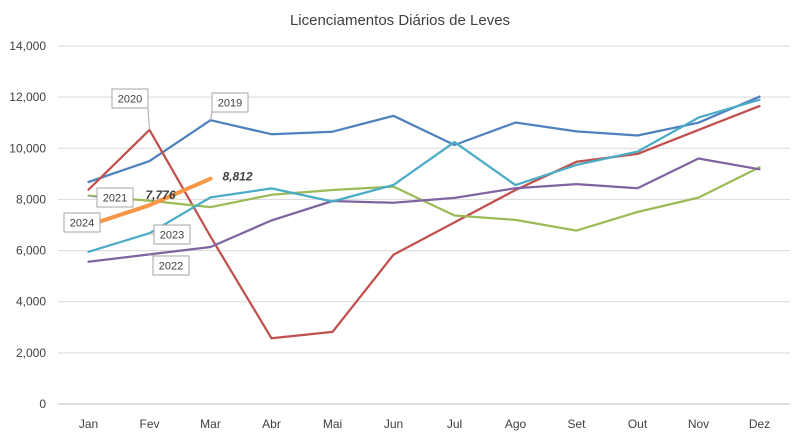 This screenshot has width=800, height=440. I want to click on x-tick-label: Dez, so click(759, 424).